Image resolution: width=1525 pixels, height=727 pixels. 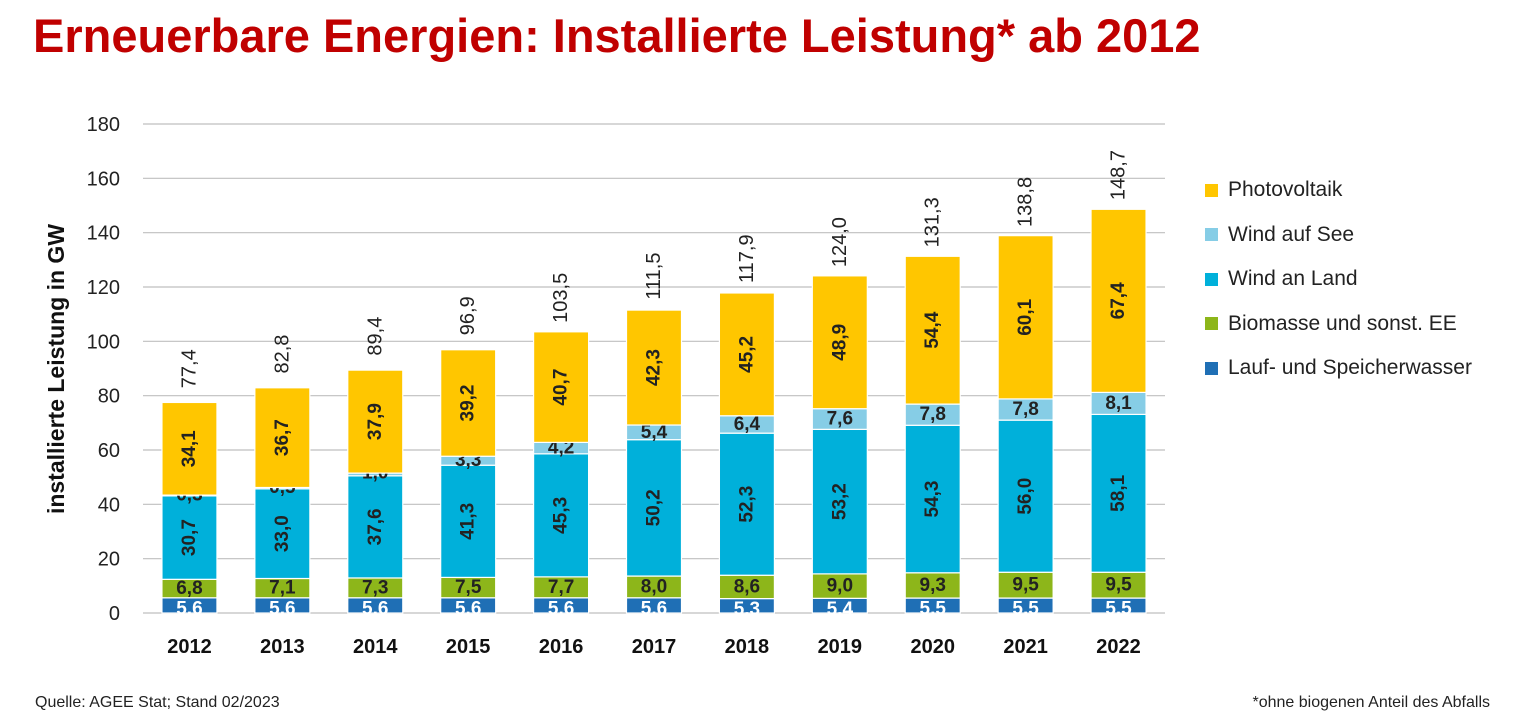 I want to click on data-label: 48,9, so click(x=839, y=342).